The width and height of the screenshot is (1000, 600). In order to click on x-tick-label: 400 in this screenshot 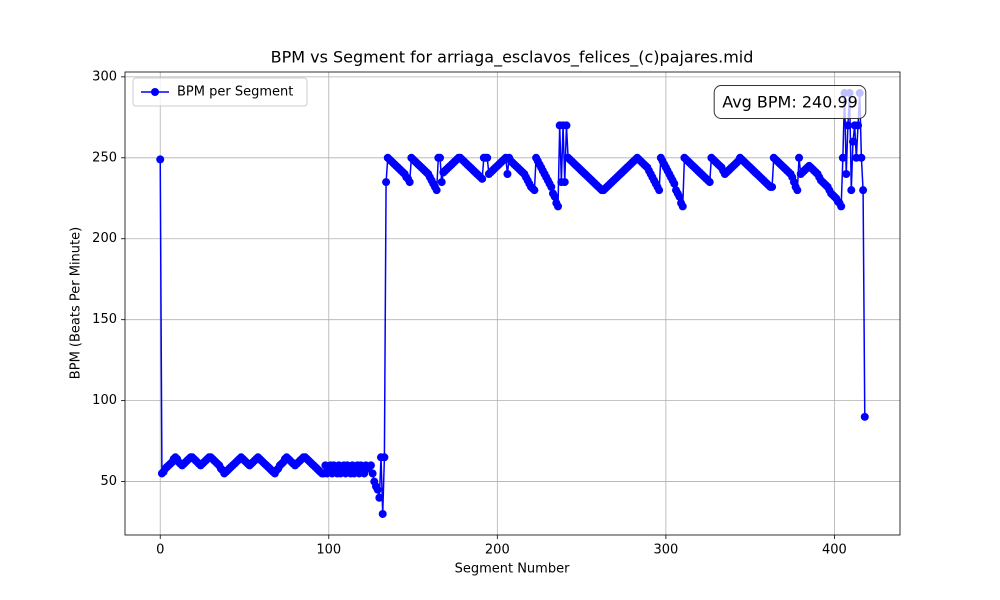, I will do `click(834, 550)`.